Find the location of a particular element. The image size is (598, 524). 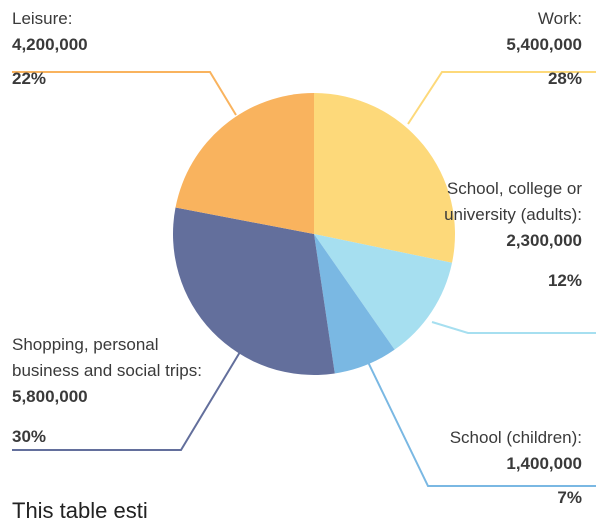

label-work-name: Work: is located at coordinates (559, 18).